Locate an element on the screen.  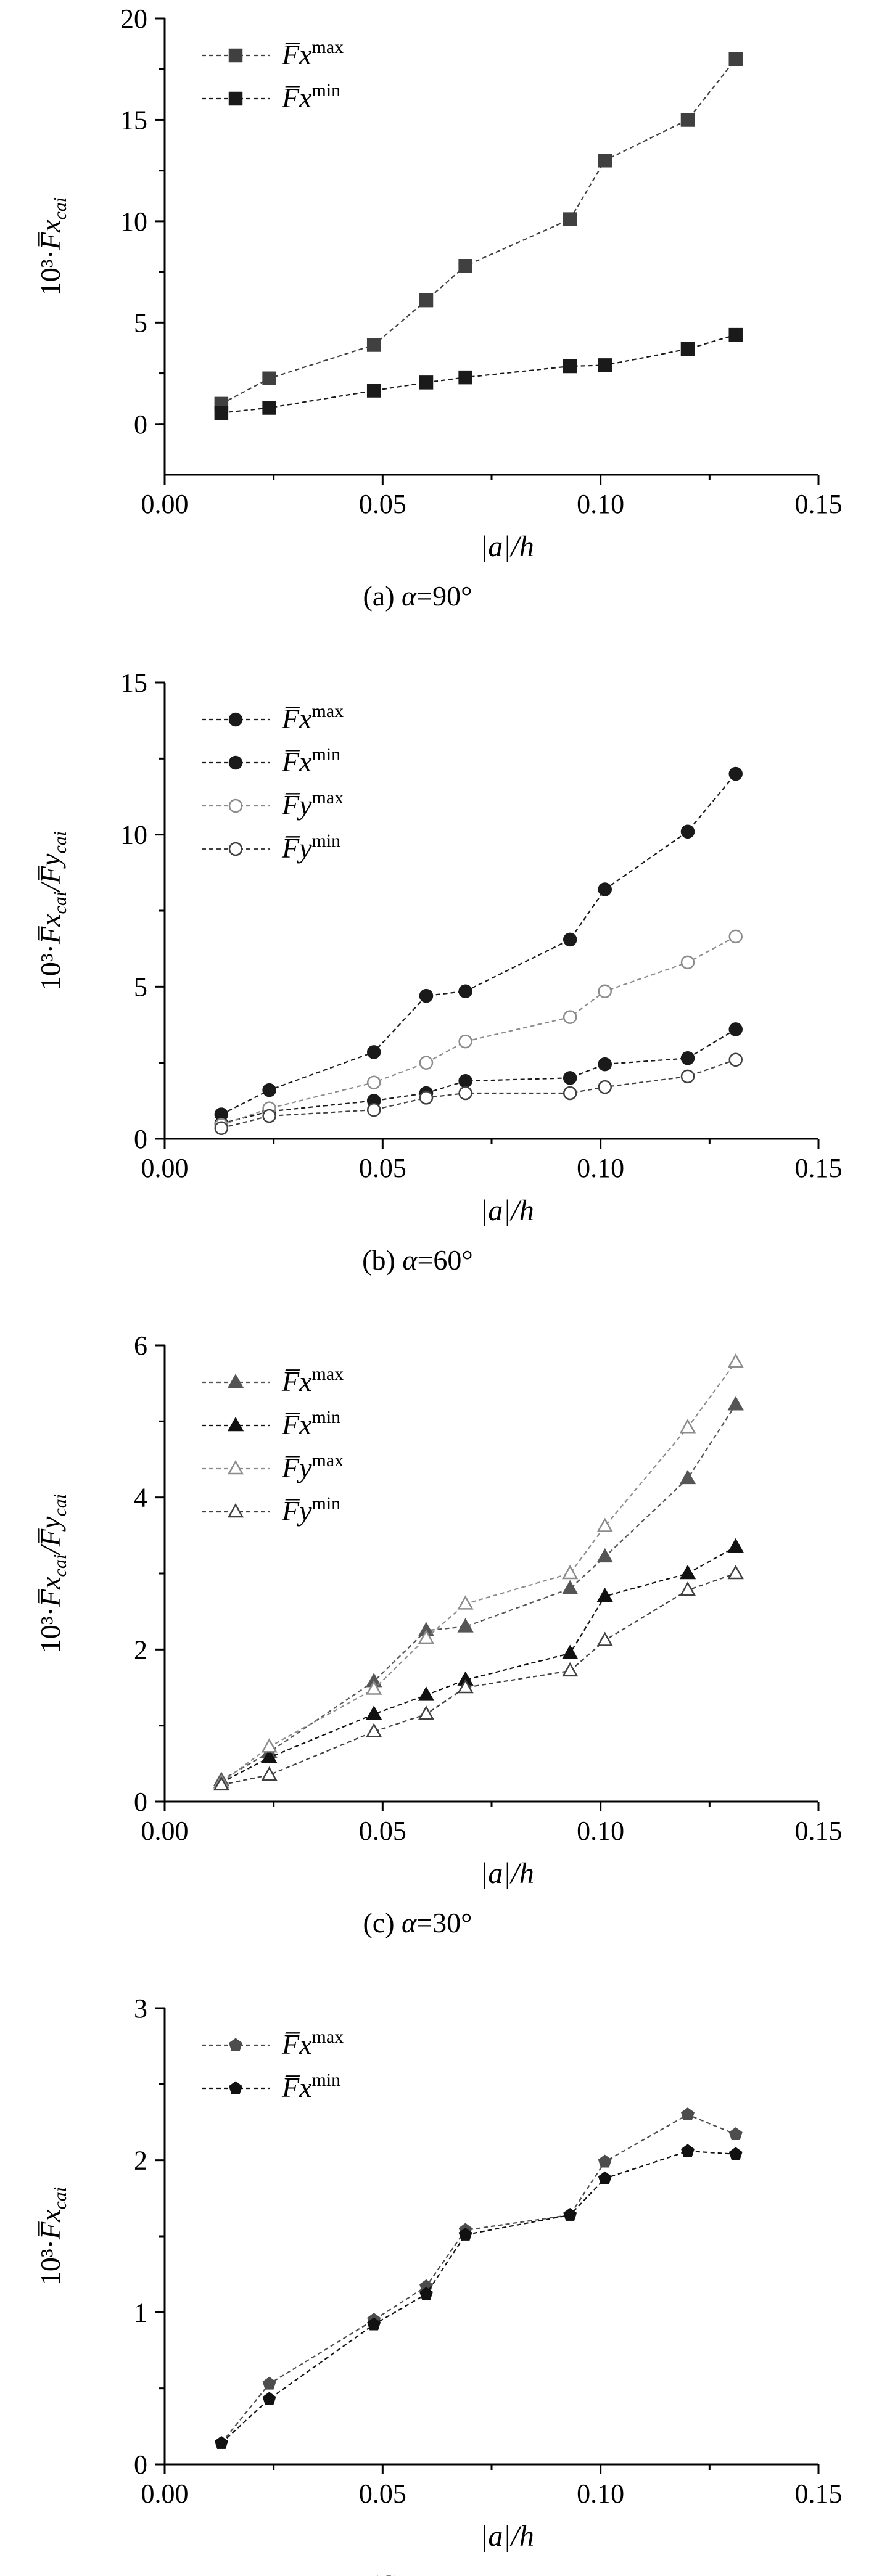
panel-caption: (c) α=30° is located at coordinates (417, 1923).